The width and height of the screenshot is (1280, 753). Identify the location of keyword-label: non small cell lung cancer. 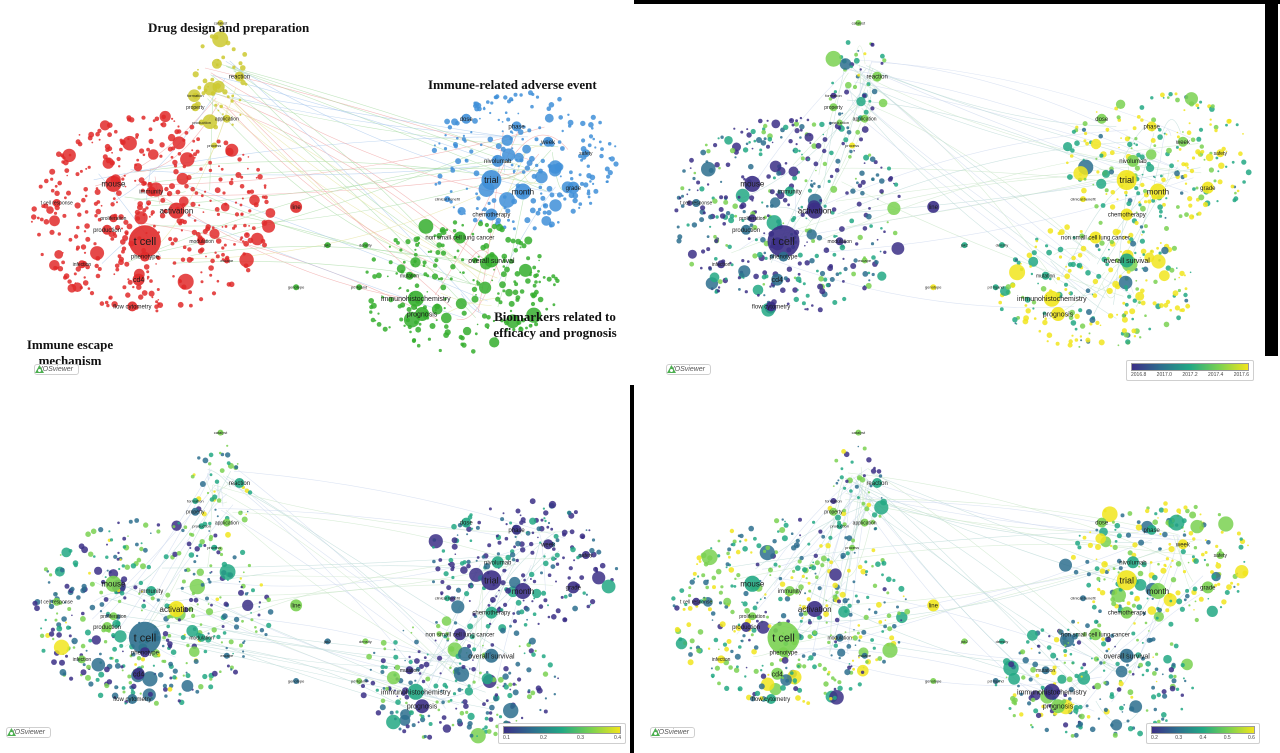
(1095, 239).